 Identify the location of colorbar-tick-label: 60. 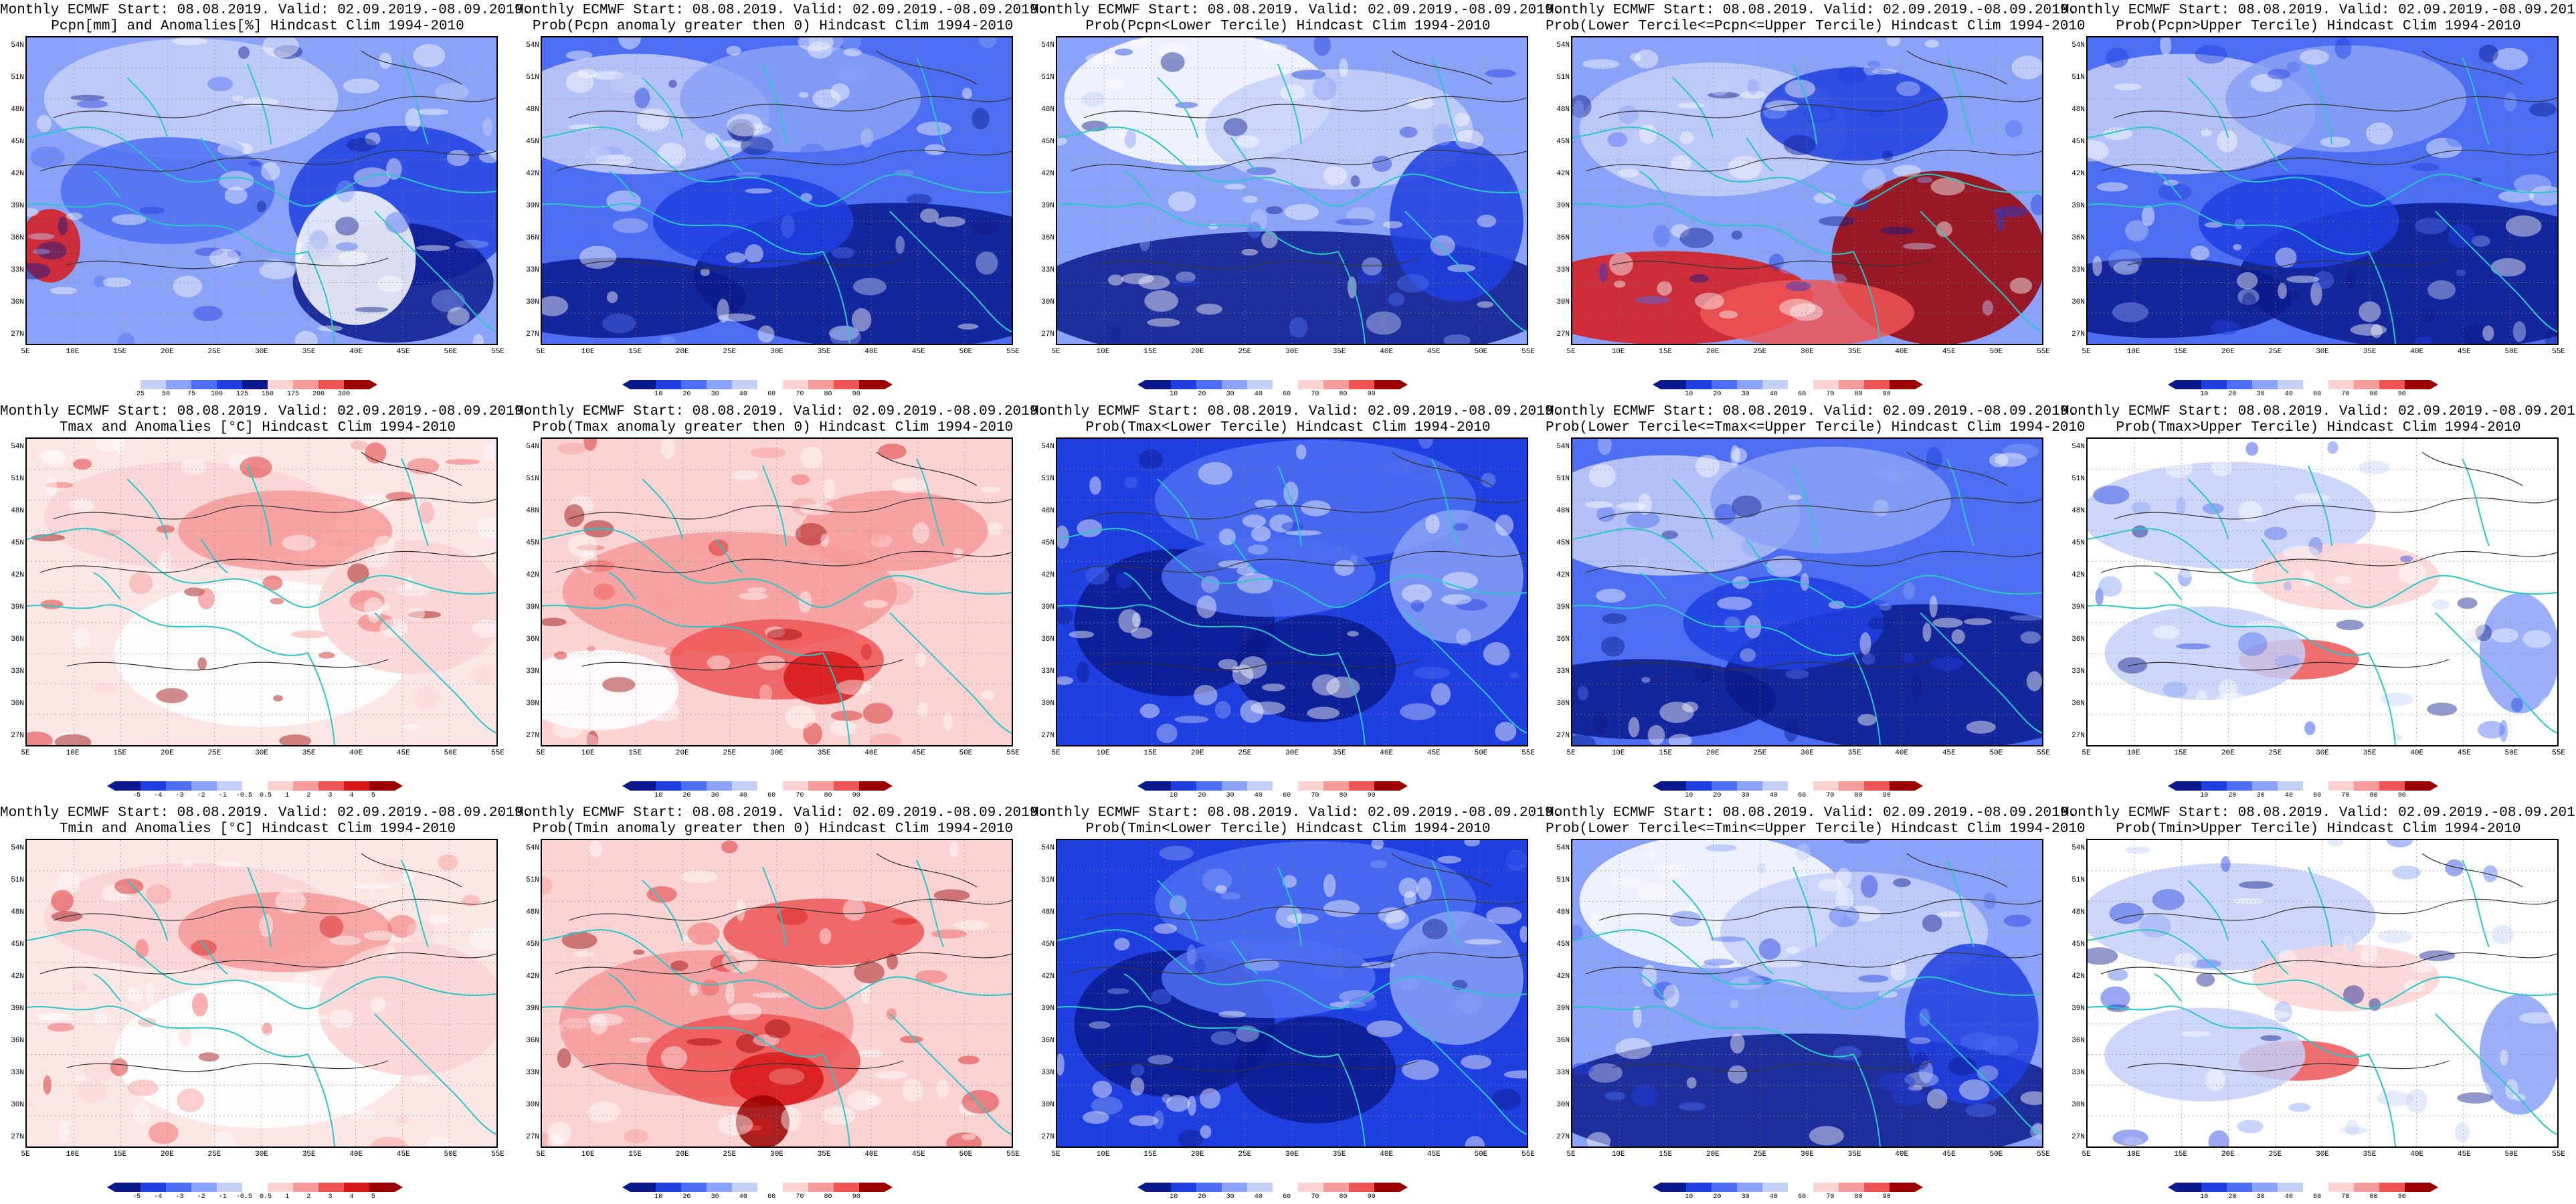
(1287, 795).